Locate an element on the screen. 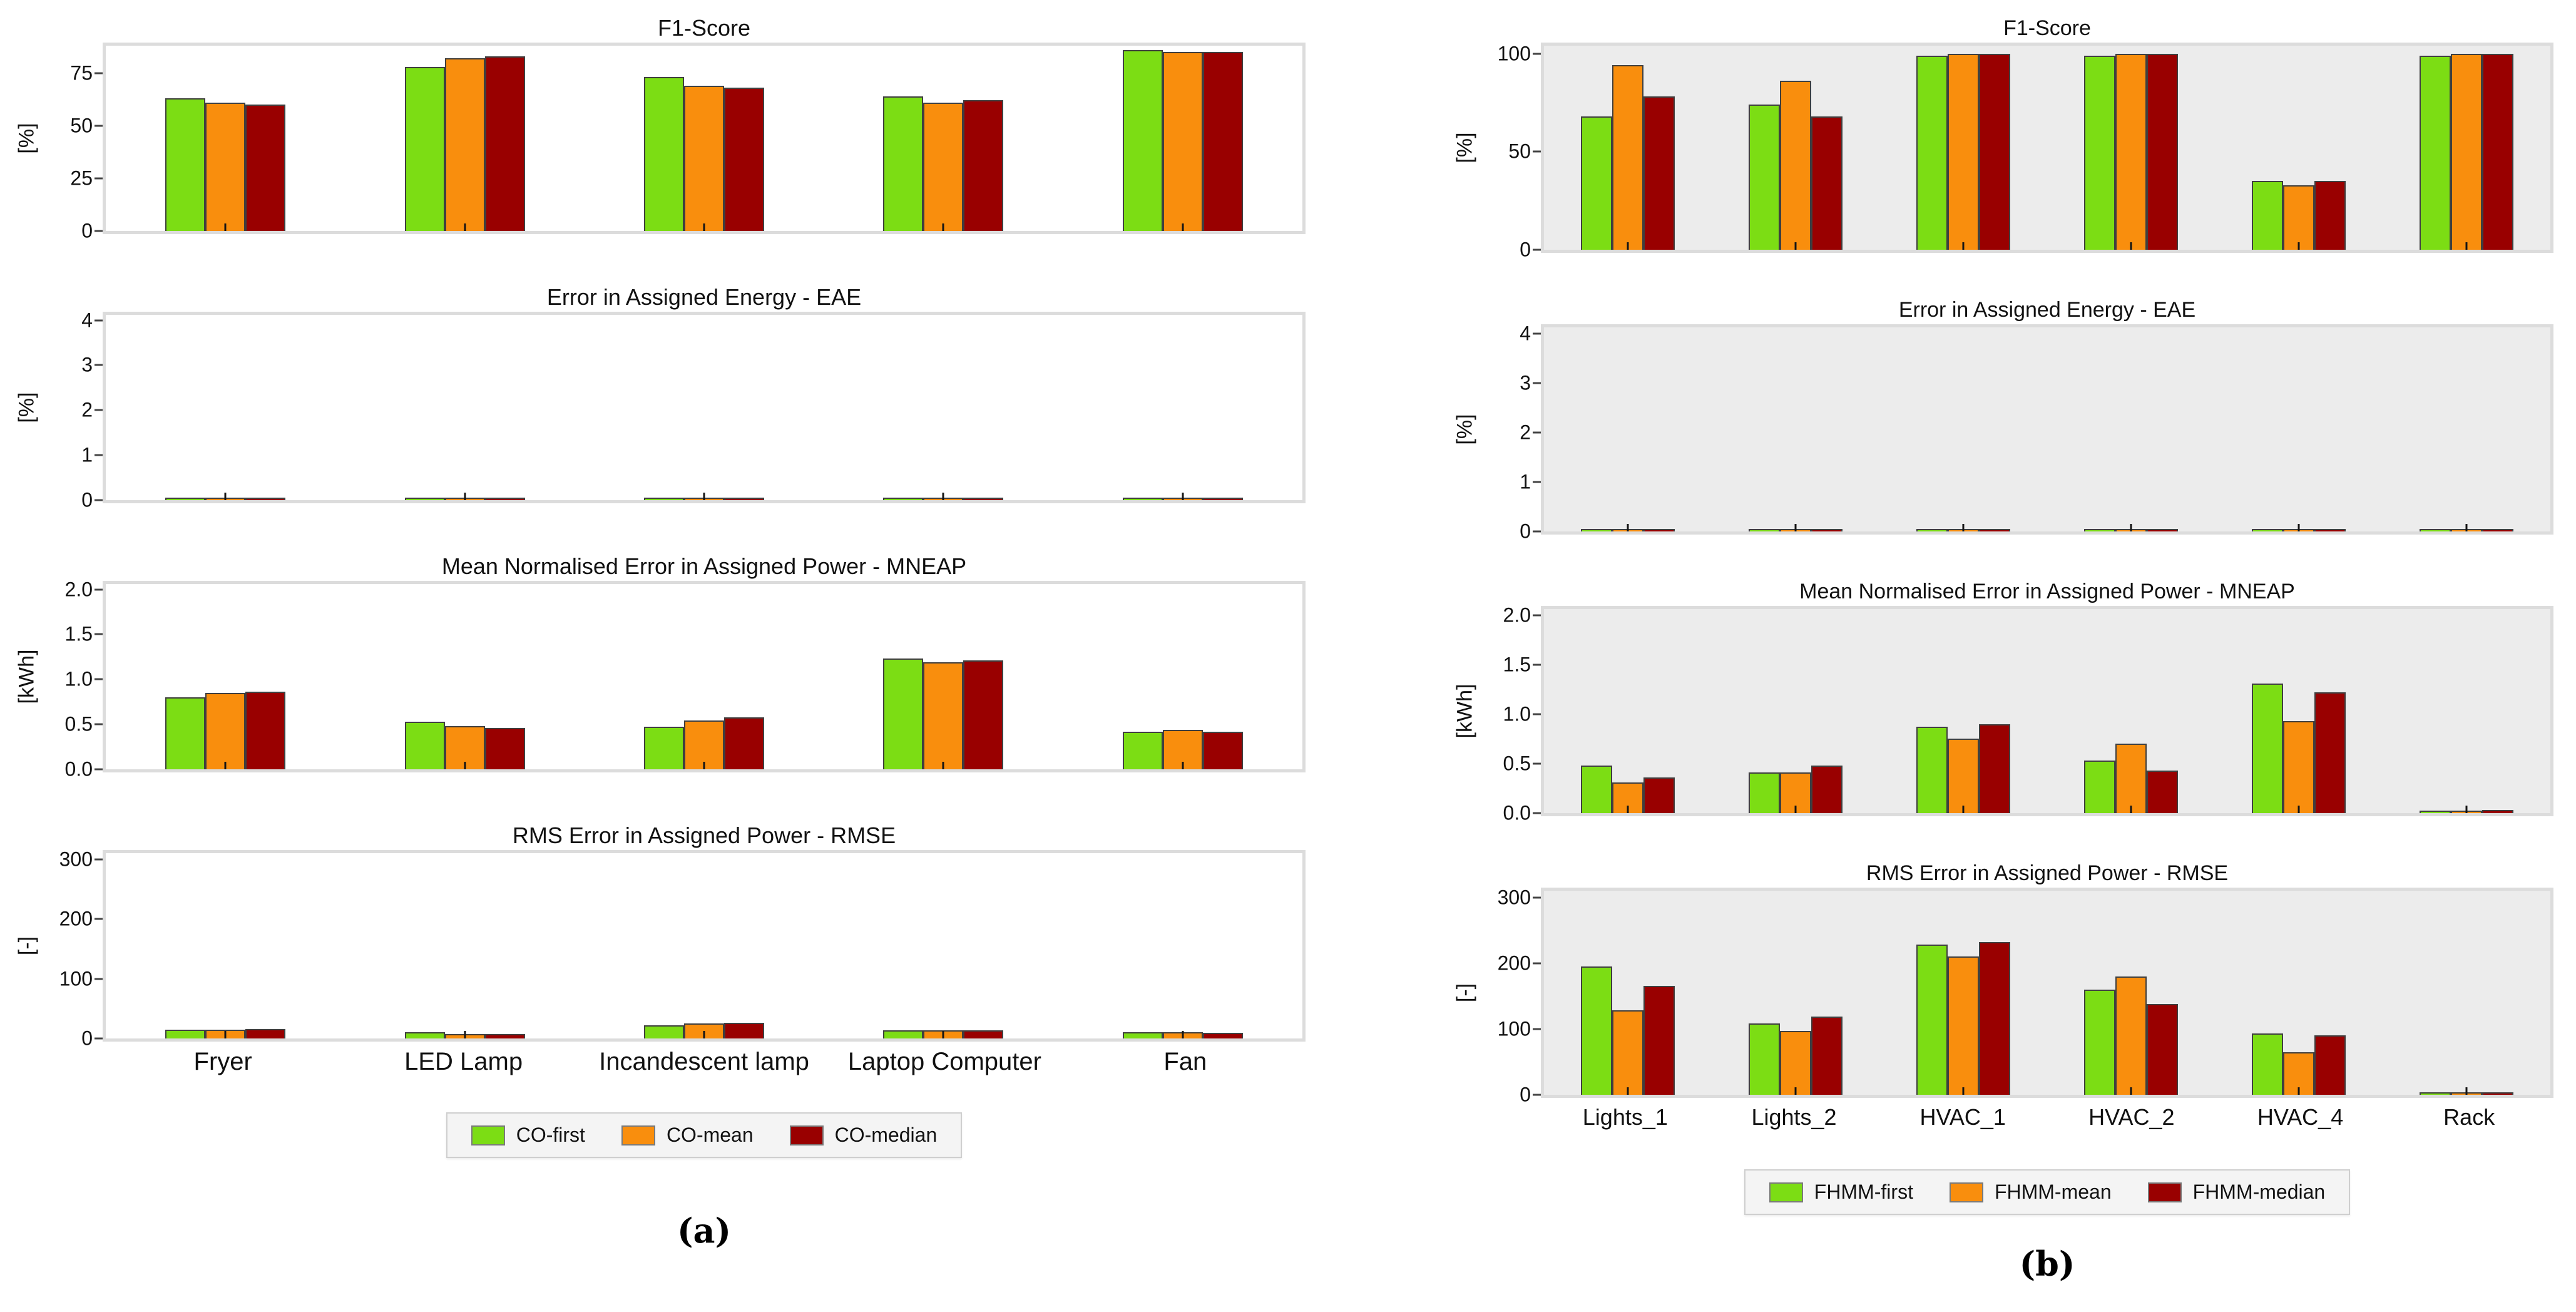  legend-item: FHMM-mean is located at coordinates (2031, 1193).